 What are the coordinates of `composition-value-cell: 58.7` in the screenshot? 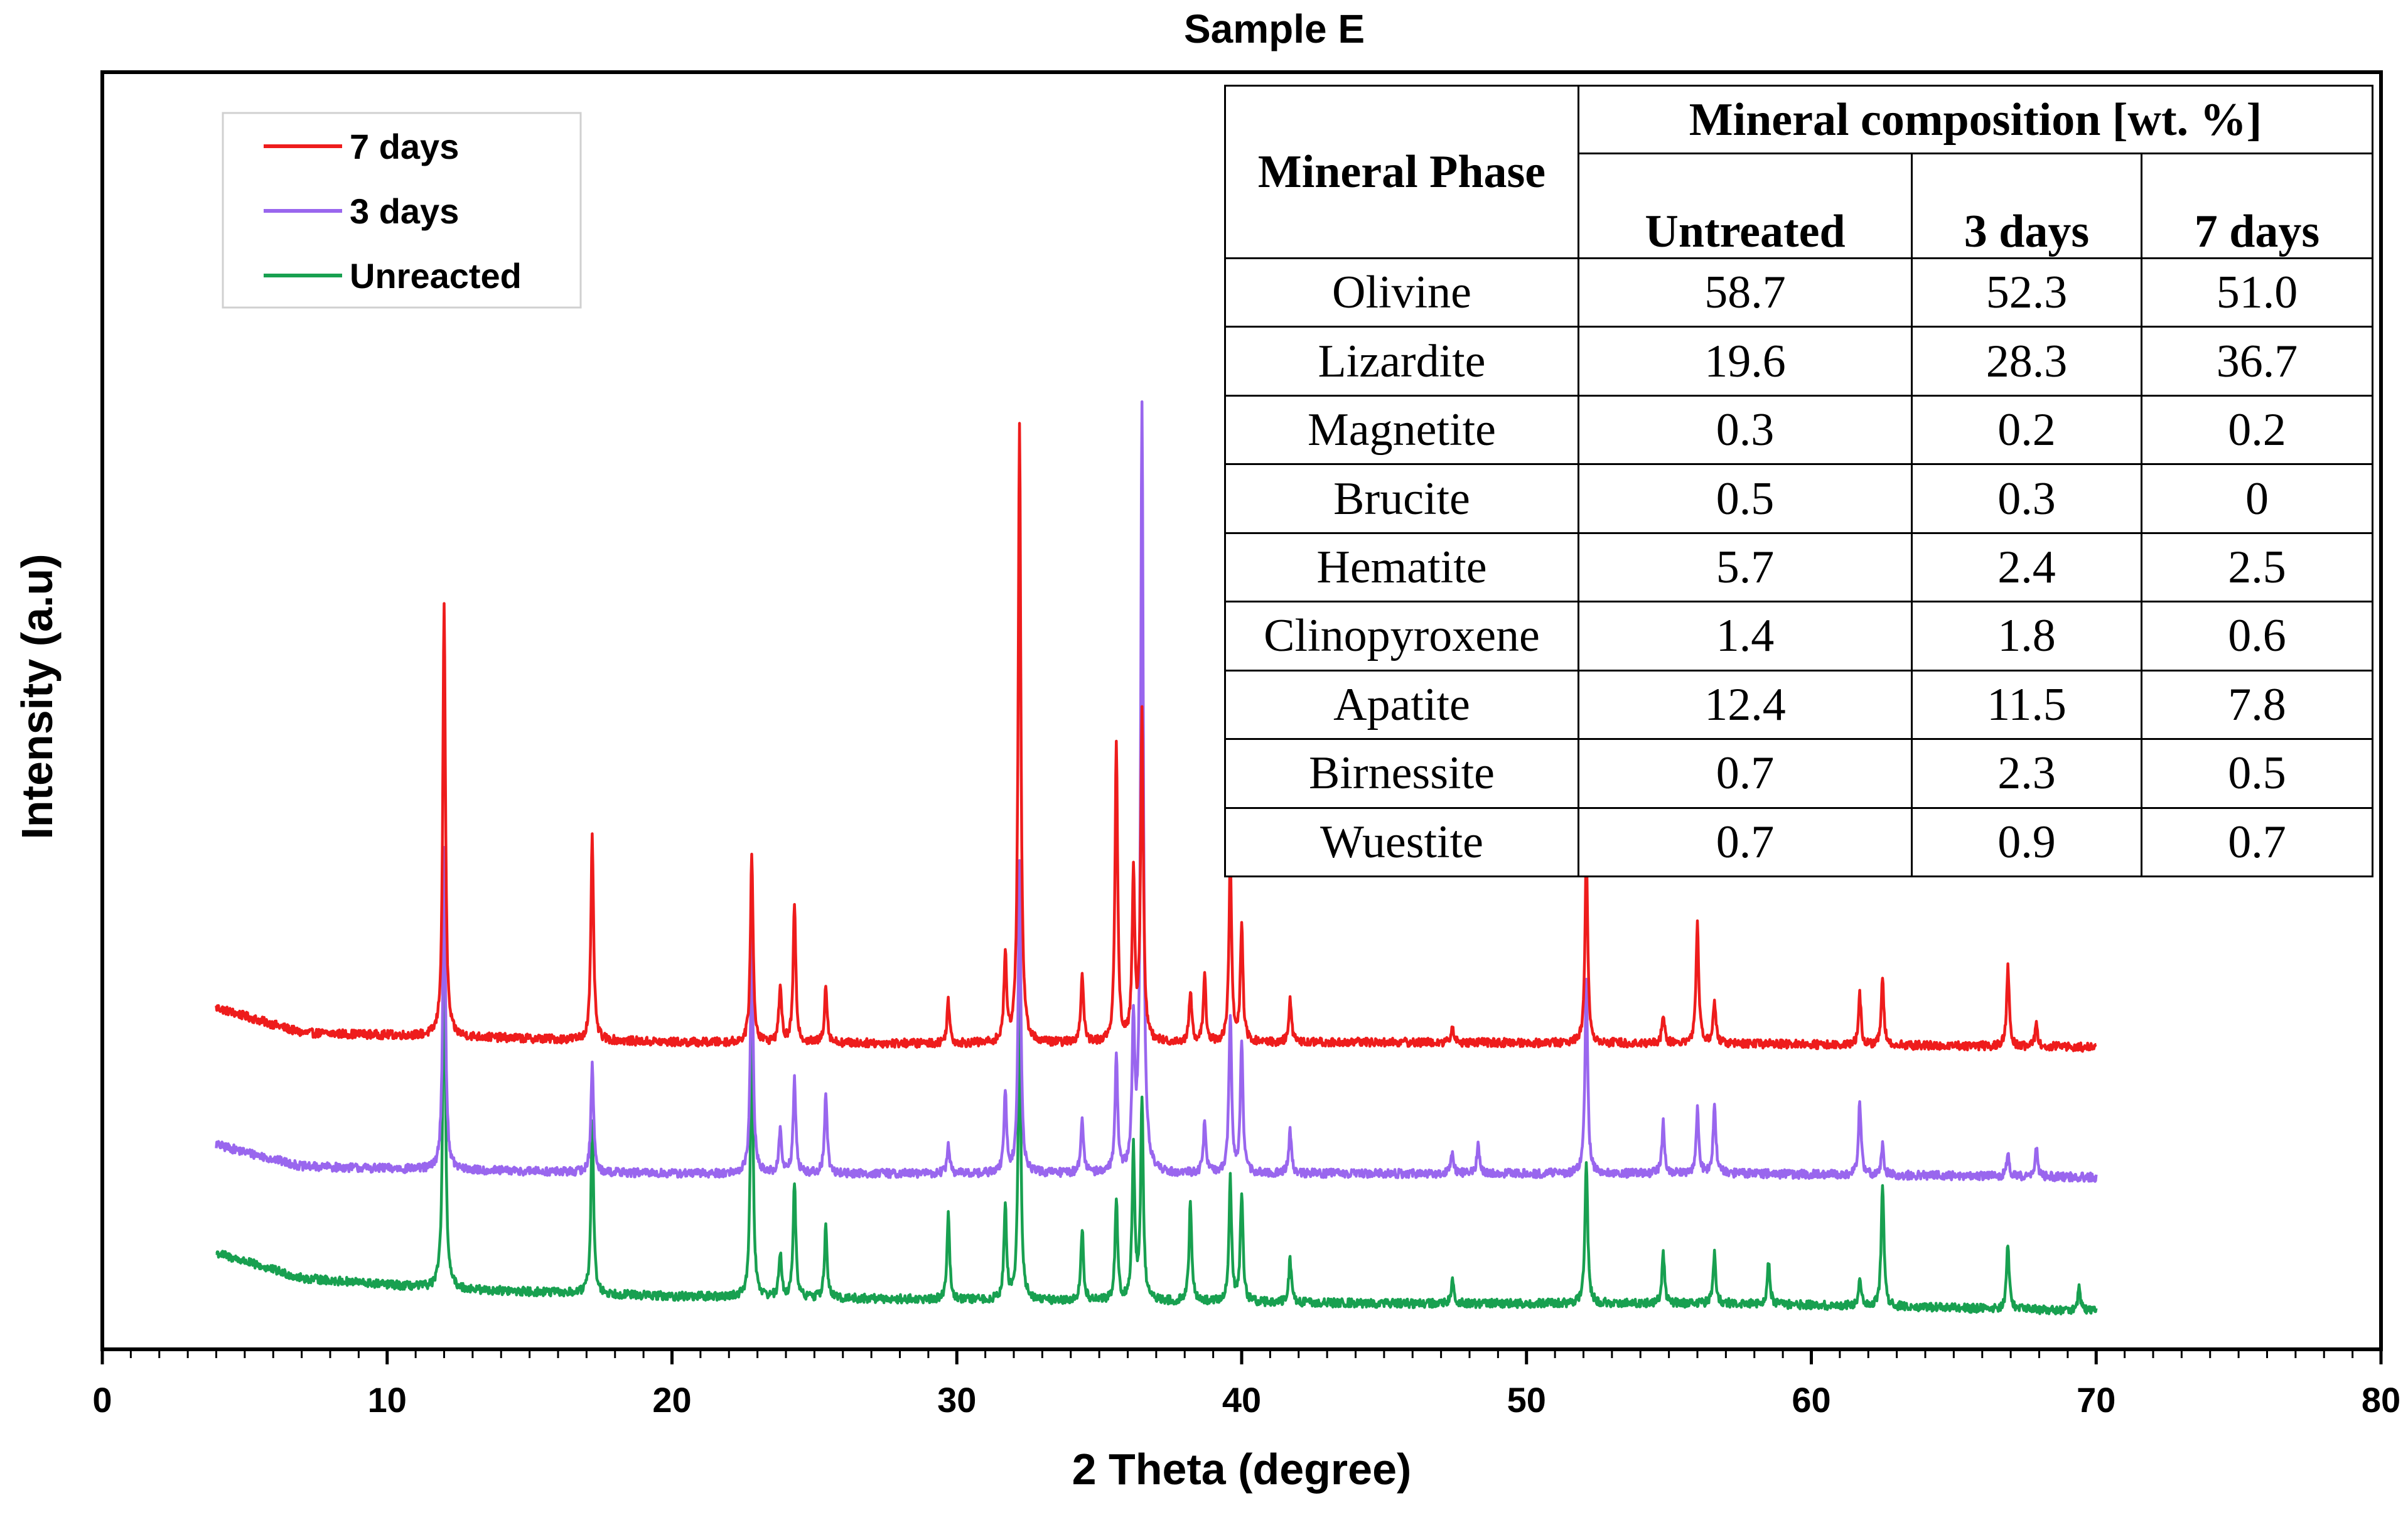 It's located at (1745, 292).